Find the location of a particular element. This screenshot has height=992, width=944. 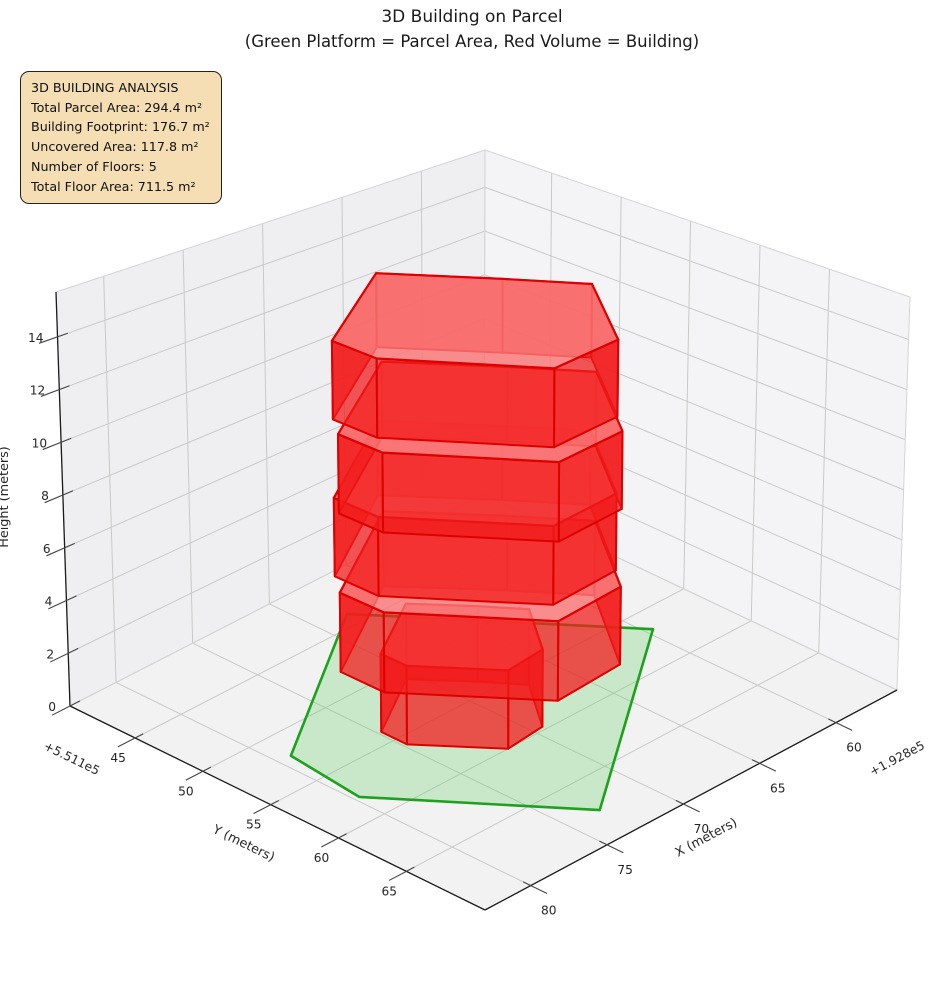

info-box-line: Total Parcel Area: 294.4 m² is located at coordinates (117, 107).